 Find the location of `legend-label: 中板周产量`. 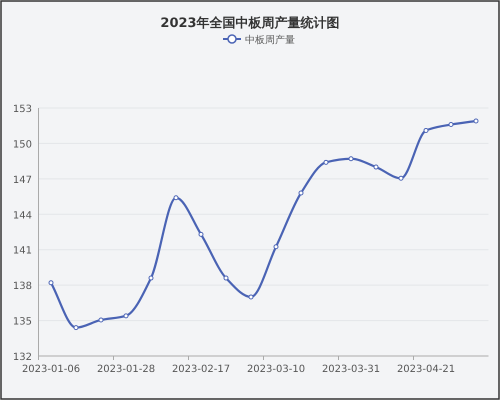

legend-label: 中板周产量 is located at coordinates (270, 40).